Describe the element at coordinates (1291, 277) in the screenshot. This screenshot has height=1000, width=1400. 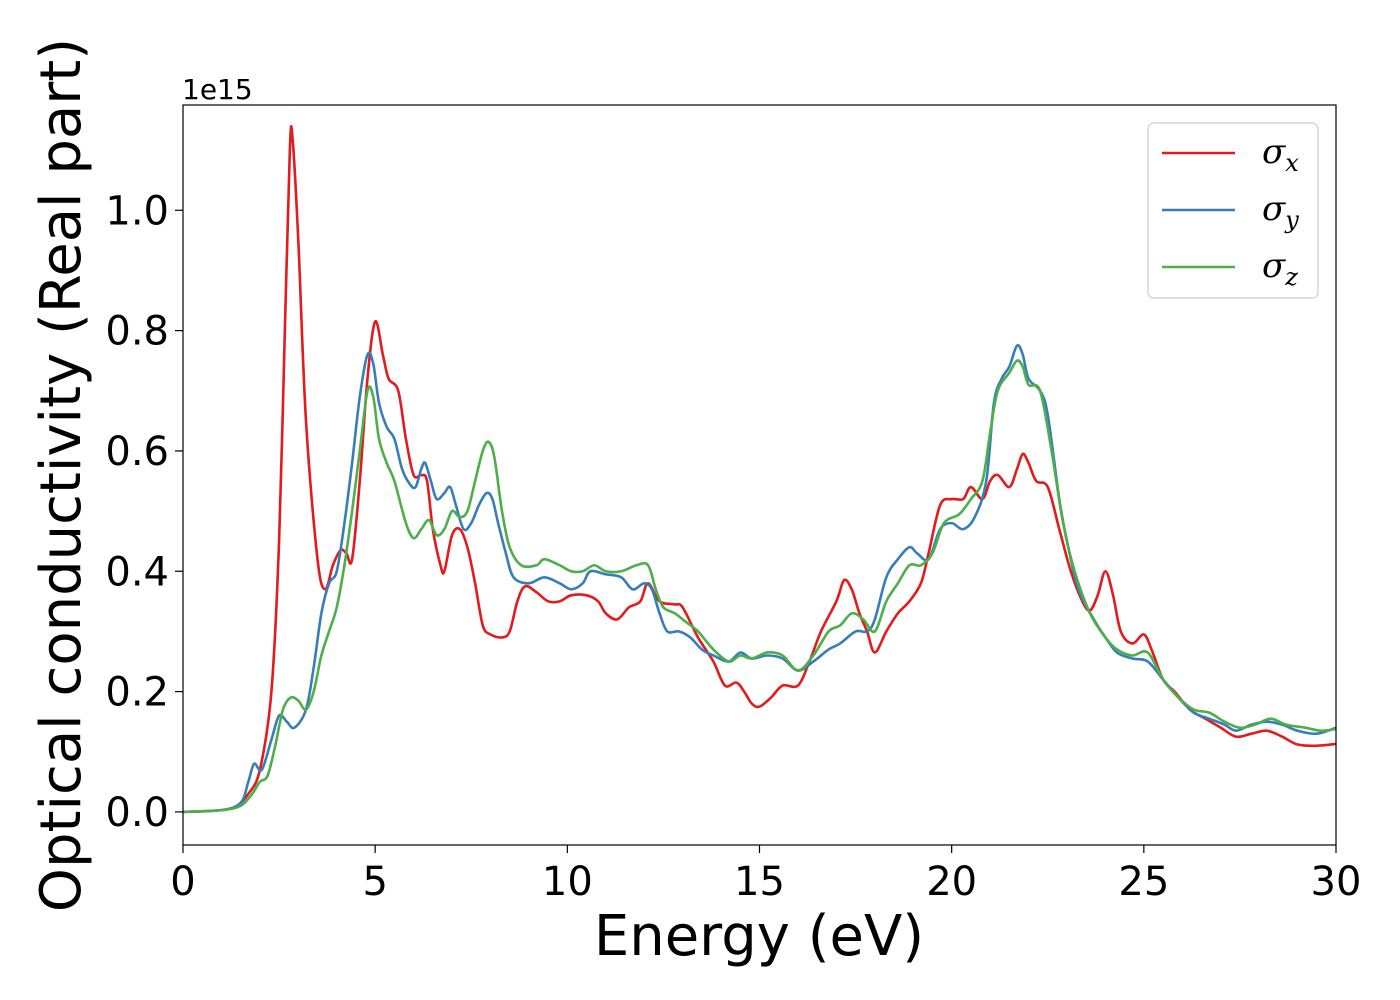
I see `legend-subscript: z` at that location.